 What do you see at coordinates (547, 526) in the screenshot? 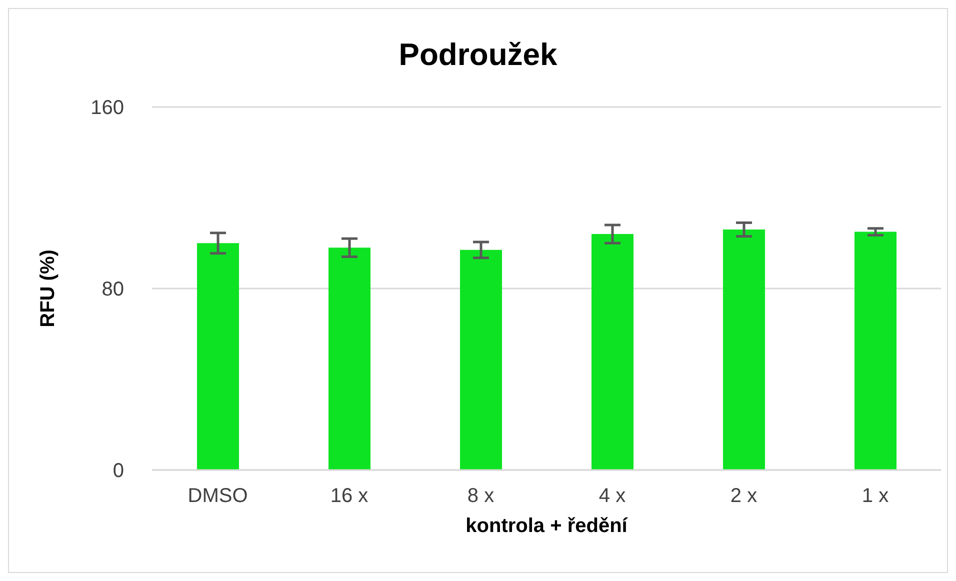
I see `x-axis-title: kontrola + ředění` at bounding box center [547, 526].